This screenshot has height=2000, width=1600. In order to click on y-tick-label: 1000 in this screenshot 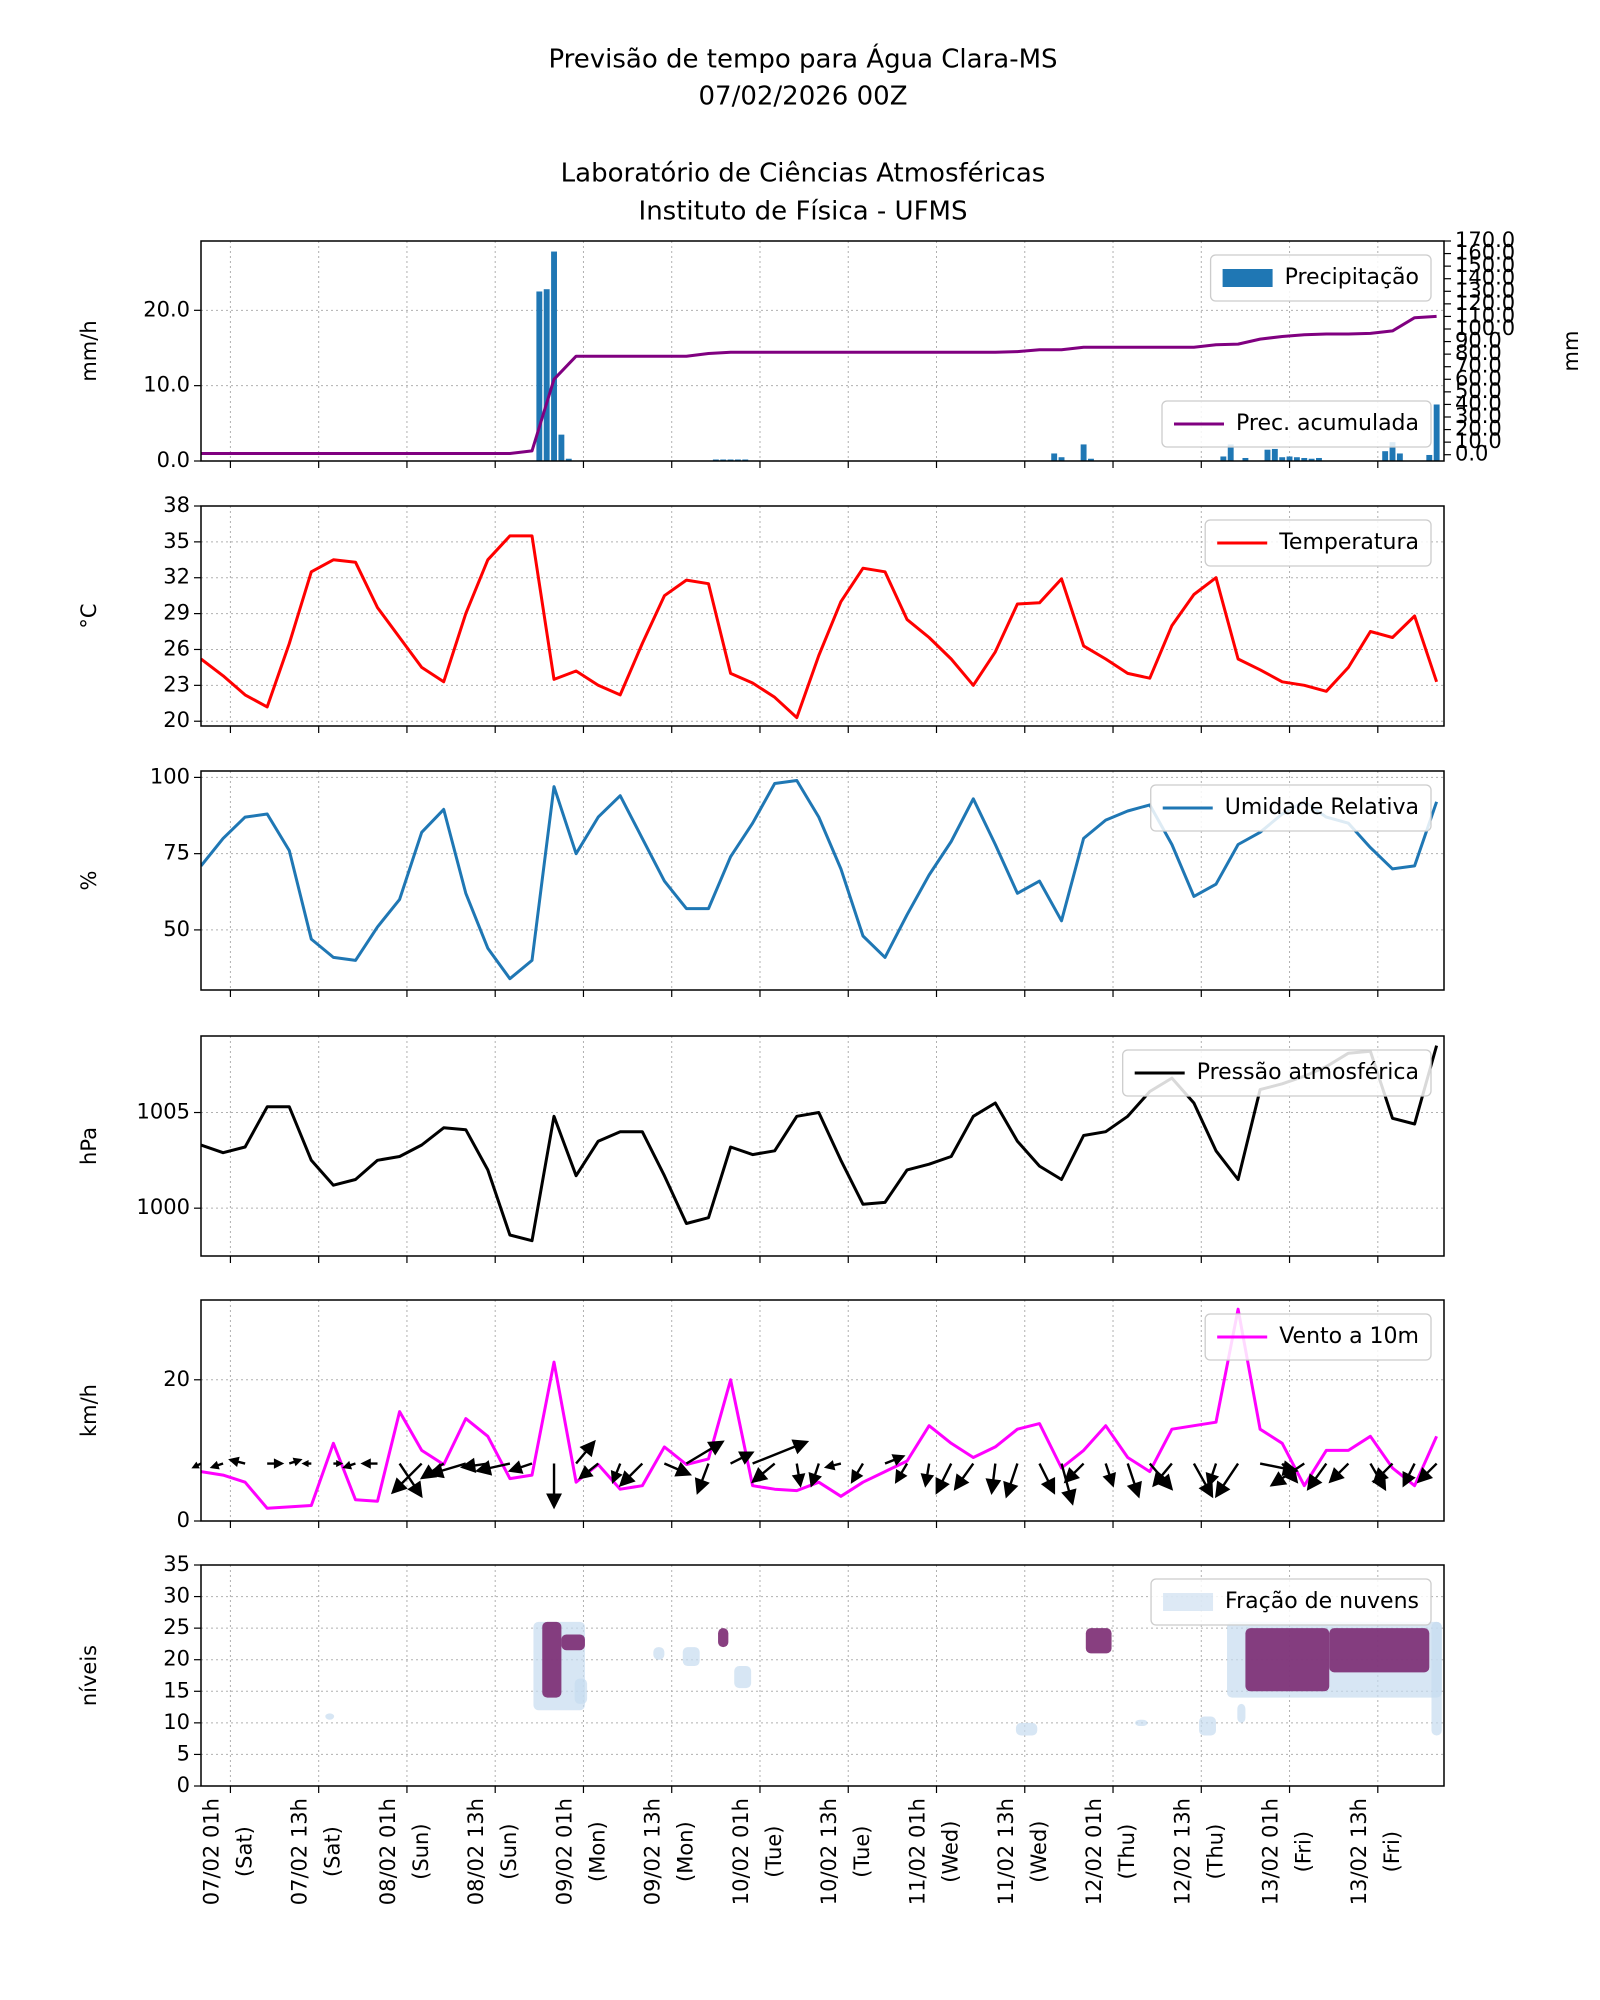, I will do `click(163, 1207)`.